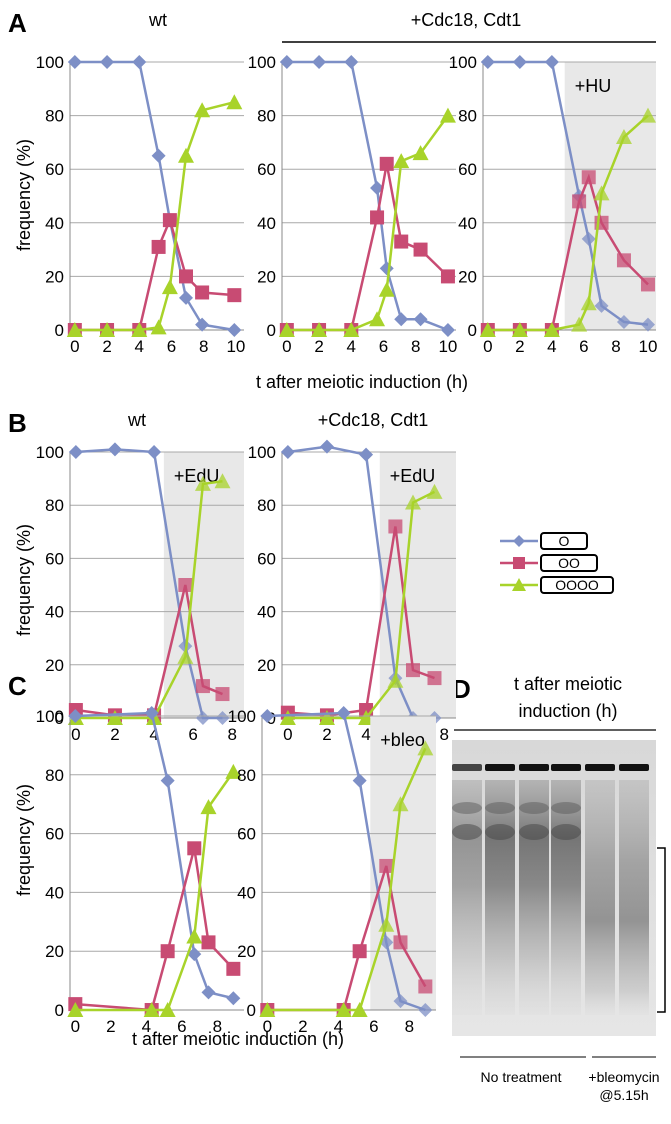 This screenshot has width=671, height=1124. Describe the element at coordinates (550, 889) in the screenshot. I see `gel-lanes` at that location.